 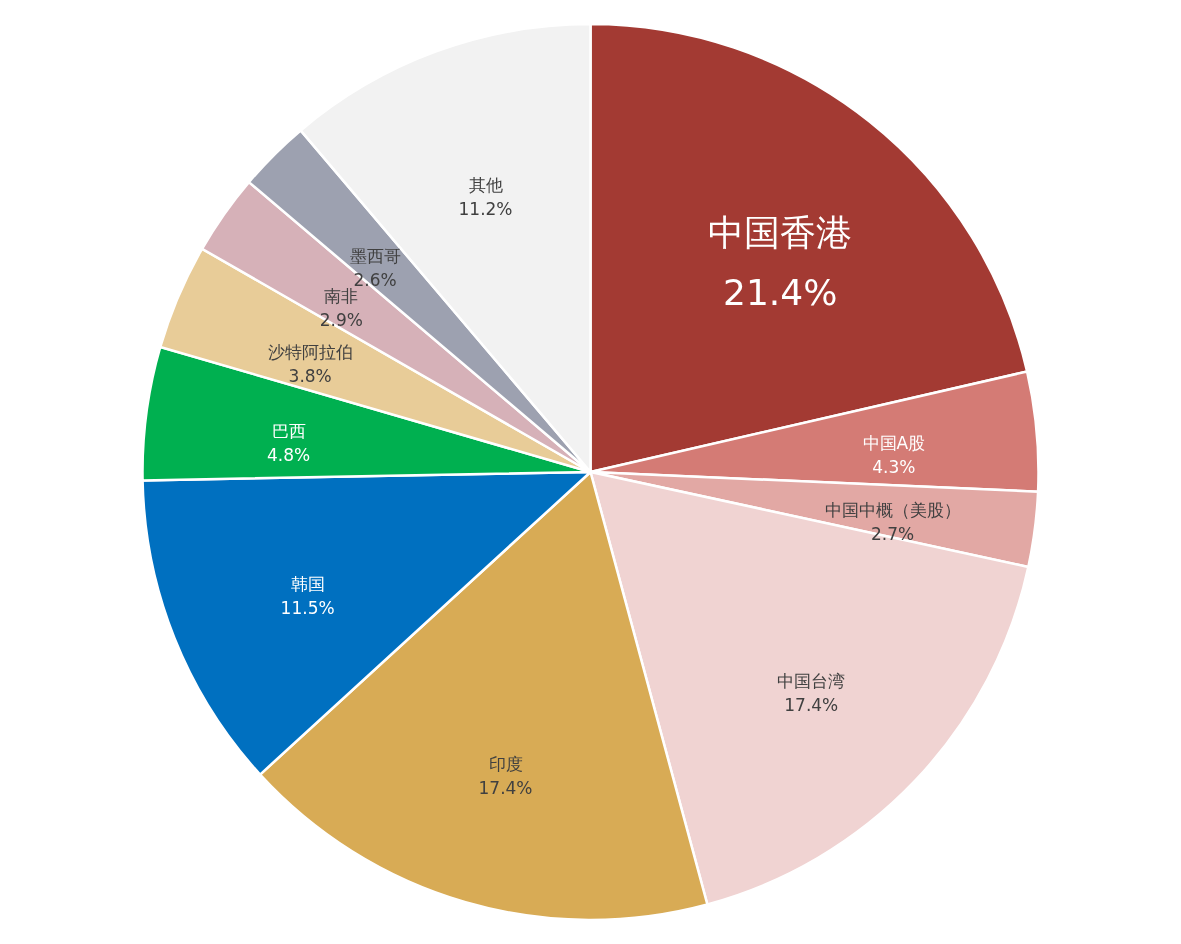 I want to click on data-label: 11.2%, so click(x=485, y=209).